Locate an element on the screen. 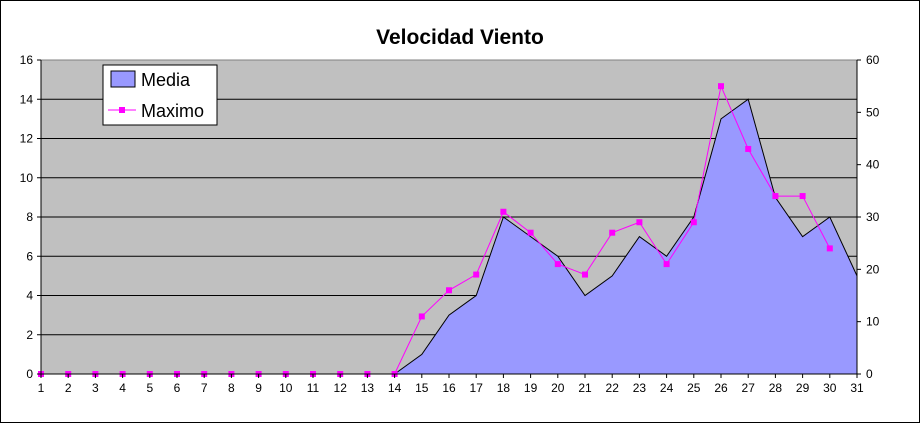 The height and width of the screenshot is (423, 920). x-tick-label-1: 1 is located at coordinates (41, 388).